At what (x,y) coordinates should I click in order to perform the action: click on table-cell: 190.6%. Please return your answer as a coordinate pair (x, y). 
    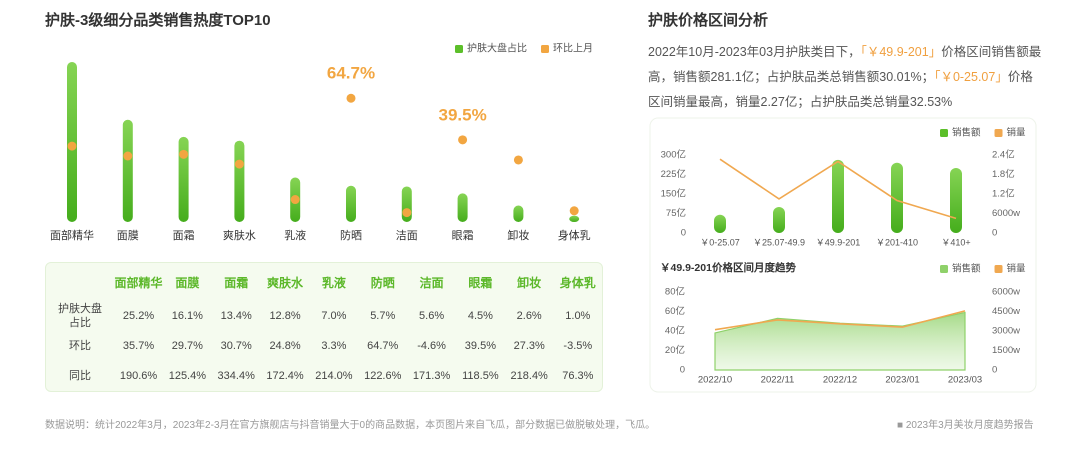
    Looking at the image, I should click on (138, 376).